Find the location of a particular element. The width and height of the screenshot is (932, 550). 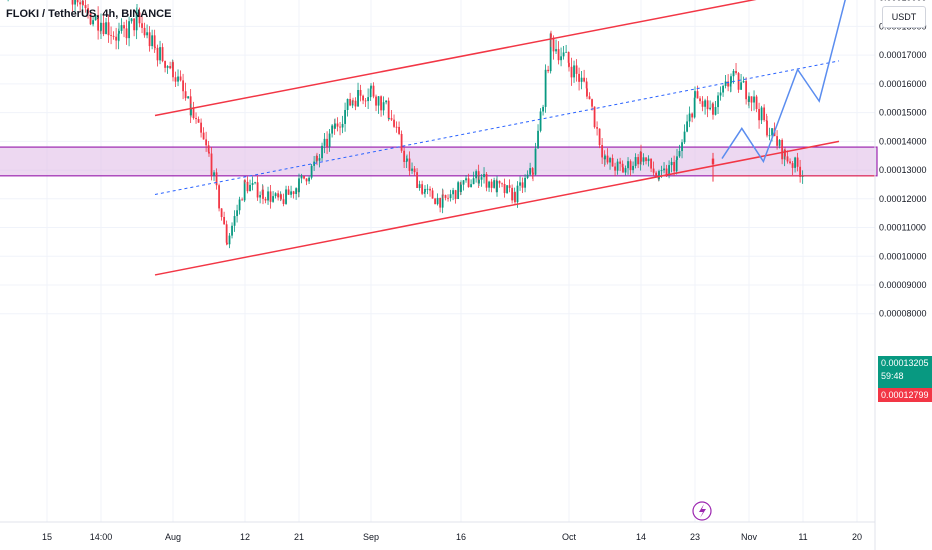

support-zone is located at coordinates (439, 161).